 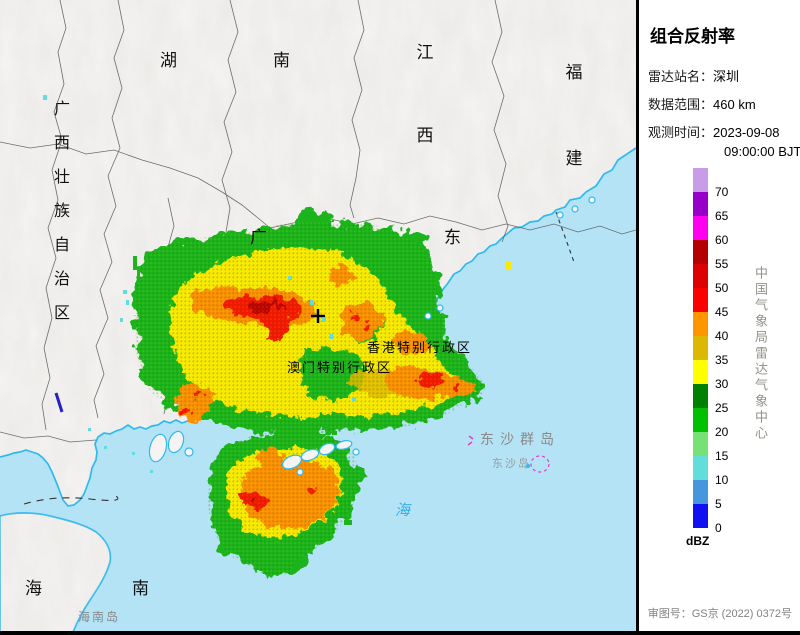 What do you see at coordinates (403, 510) in the screenshot?
I see `label-sea-char: 海` at bounding box center [403, 510].